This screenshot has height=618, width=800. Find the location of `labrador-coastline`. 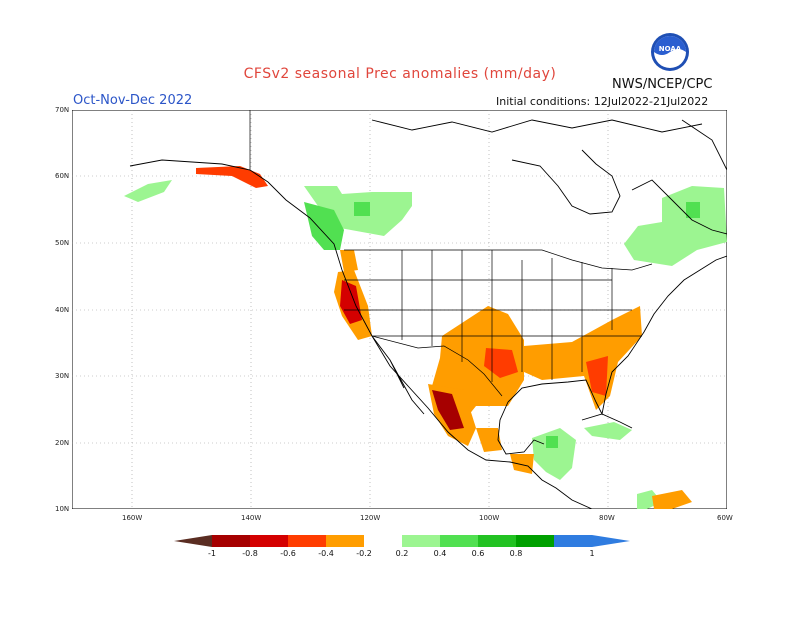

labrador-coastline is located at coordinates (679, 207).